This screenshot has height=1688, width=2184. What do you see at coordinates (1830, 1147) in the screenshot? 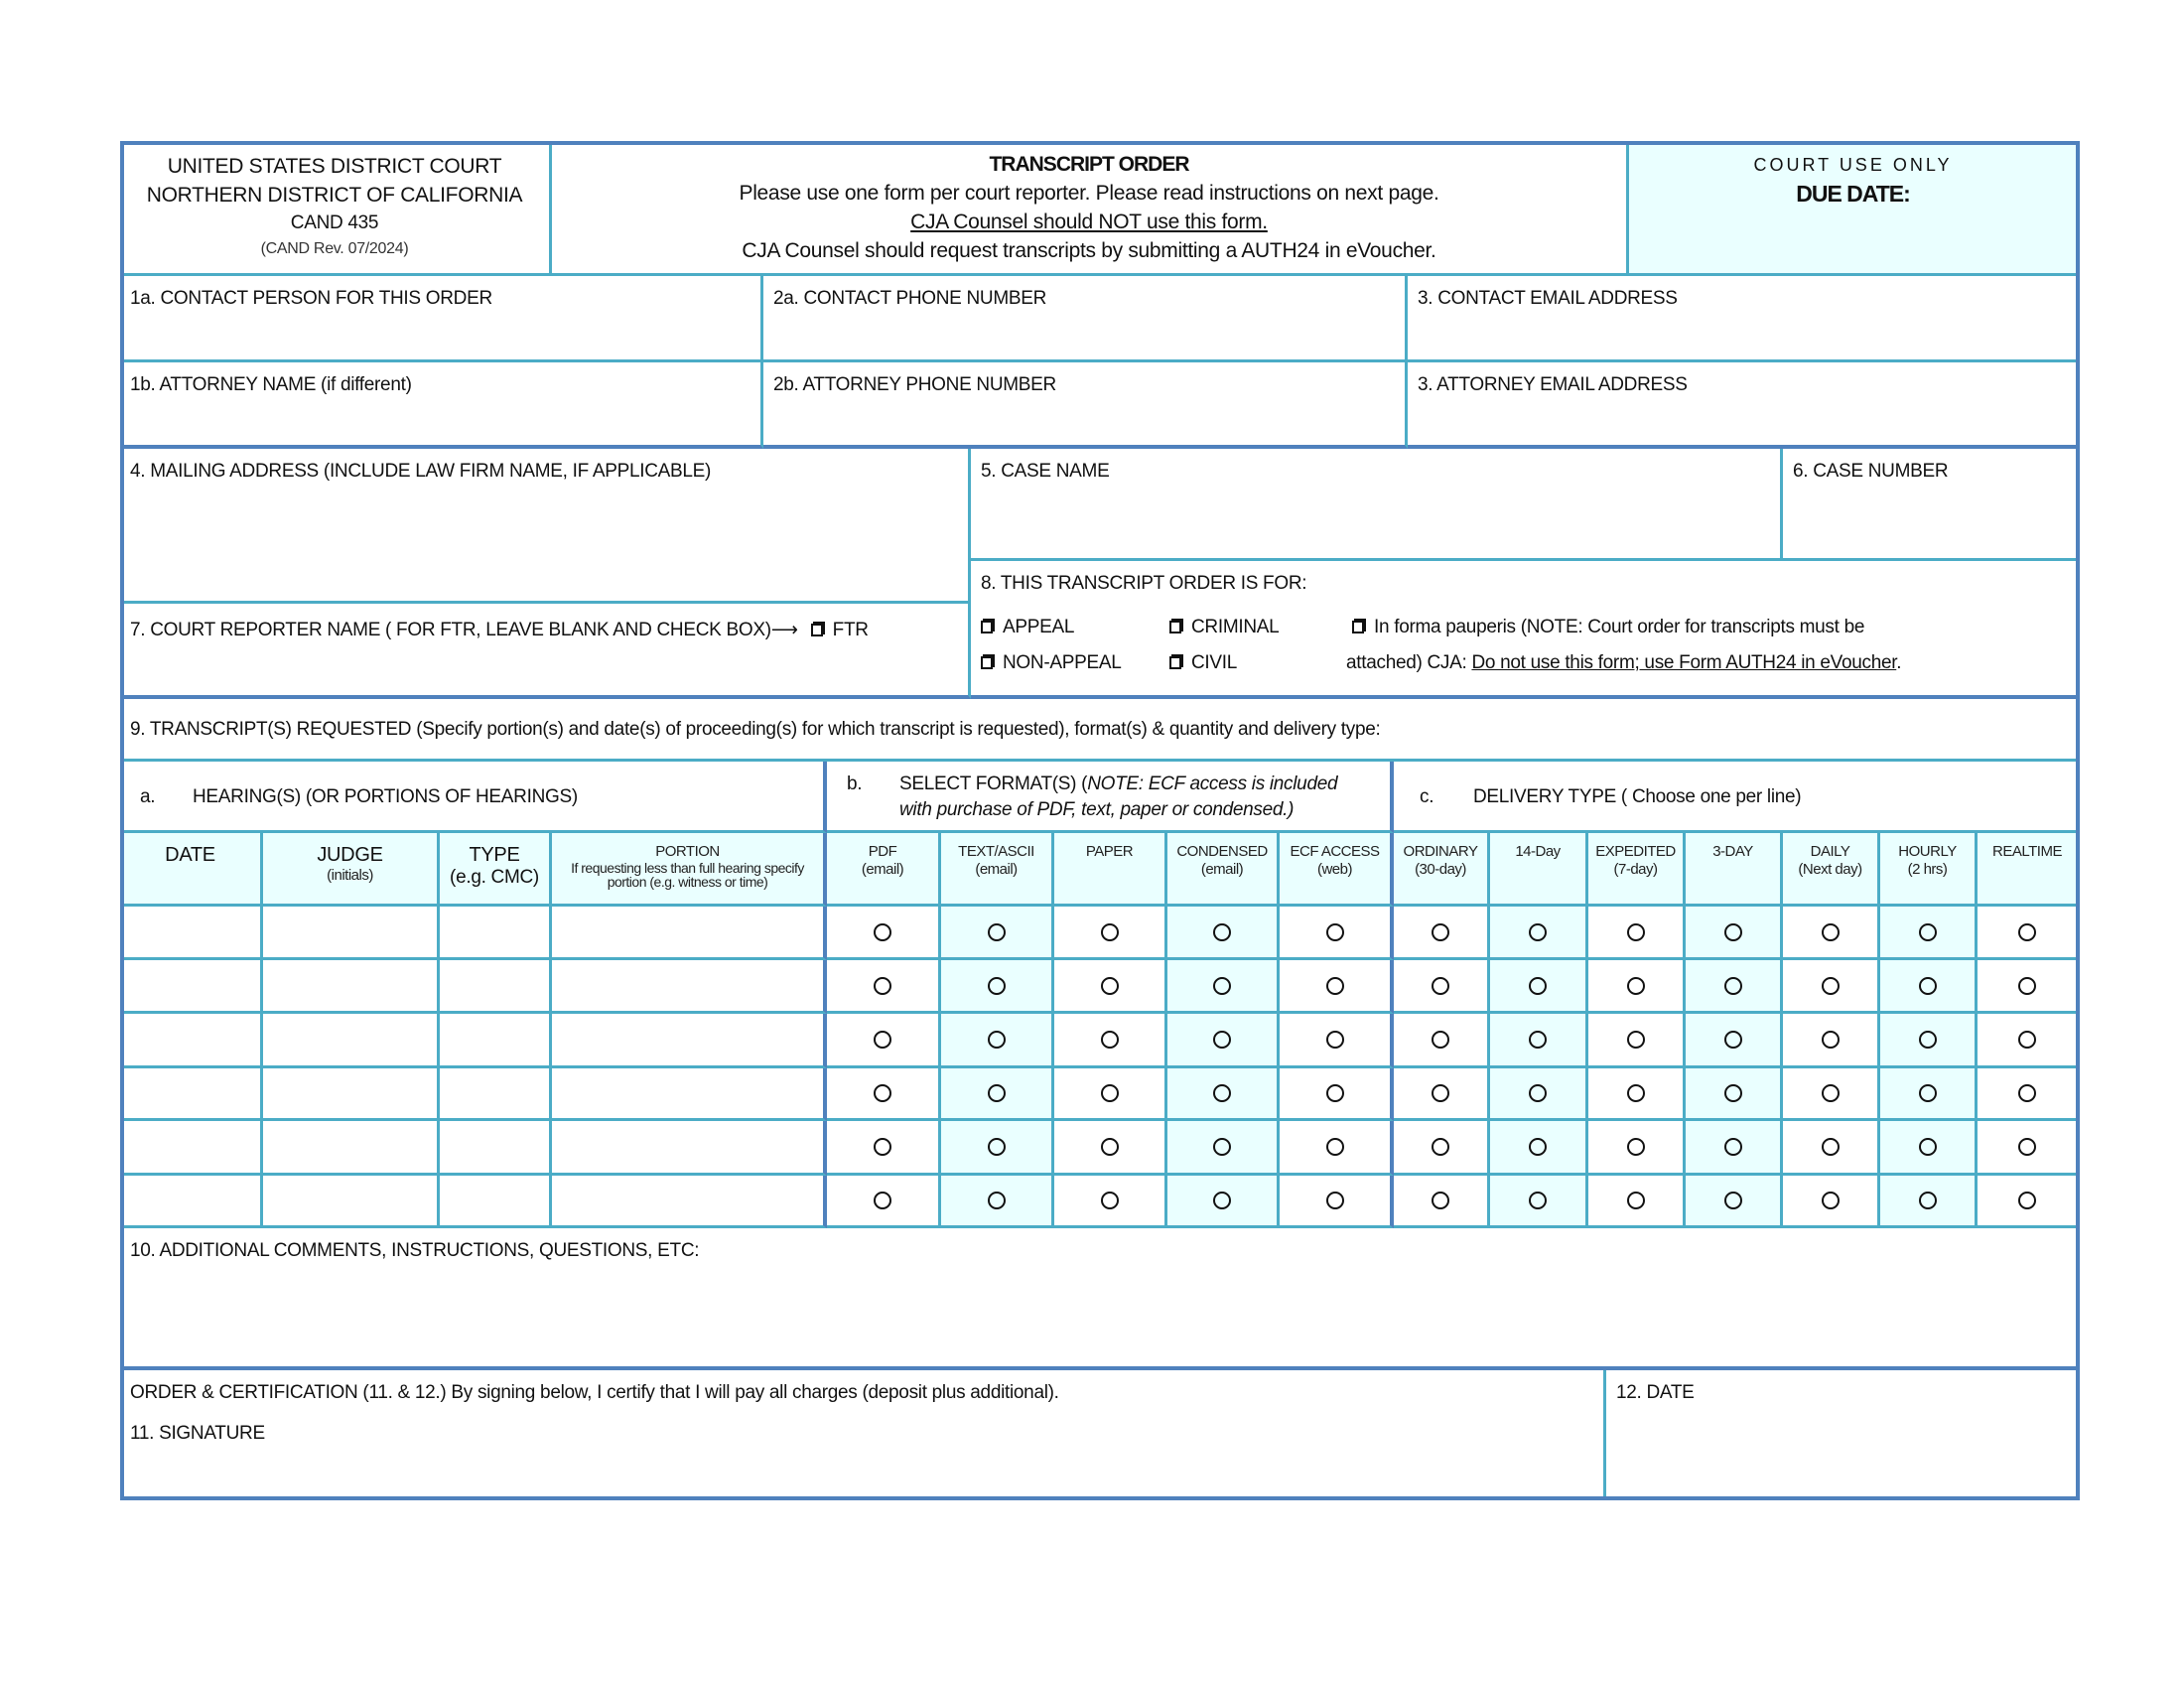
I see `row-5-daily-radio` at bounding box center [1830, 1147].